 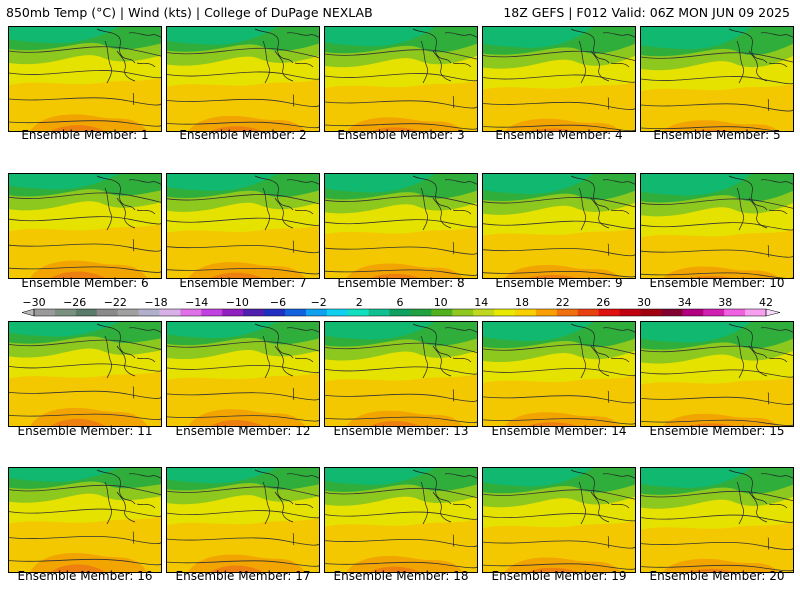 I want to click on ensemble-member-label: Ensemble Member: 13, so click(x=401, y=431).